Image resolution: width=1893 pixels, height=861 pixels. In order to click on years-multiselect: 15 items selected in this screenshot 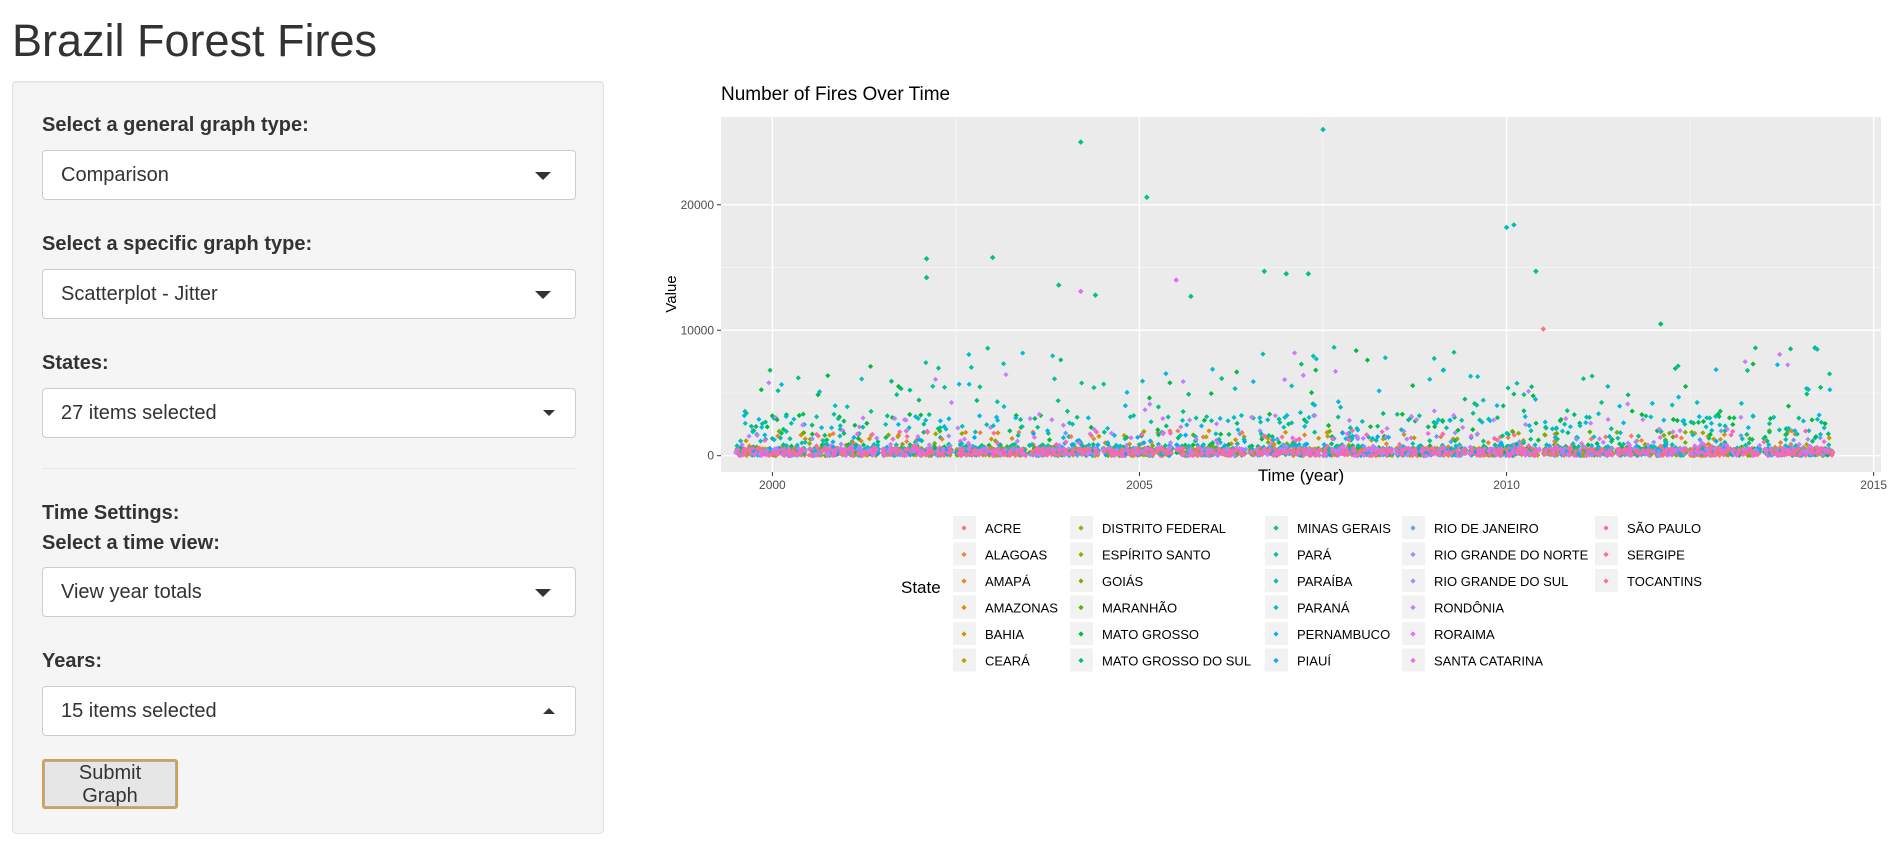, I will do `click(309, 711)`.